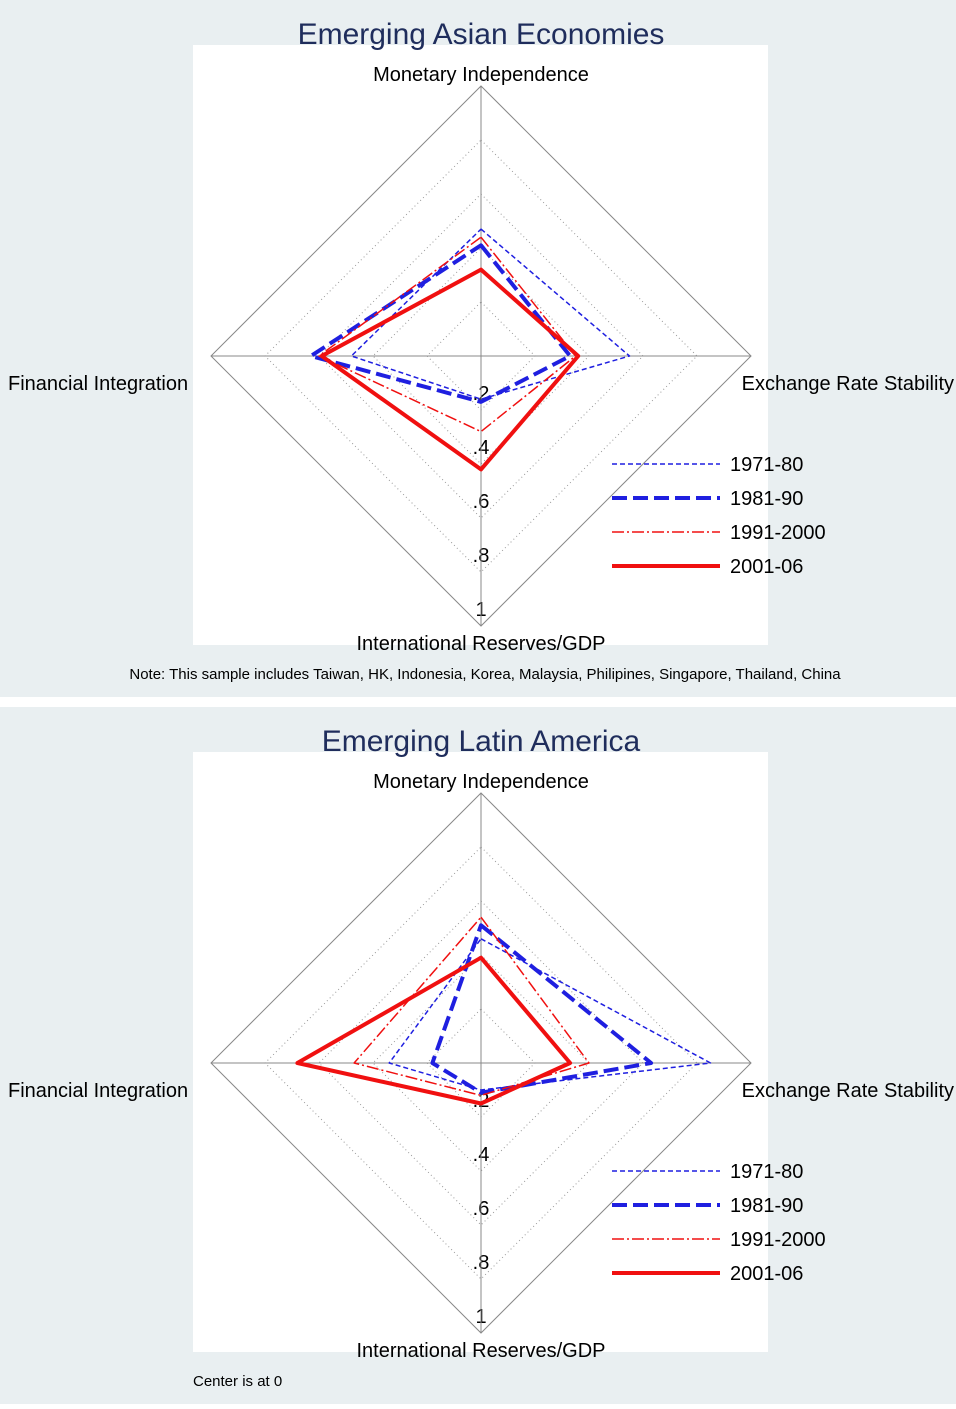  Describe the element at coordinates (481, 34) in the screenshot. I see `chart-title: Emerging Asian Economies` at that location.